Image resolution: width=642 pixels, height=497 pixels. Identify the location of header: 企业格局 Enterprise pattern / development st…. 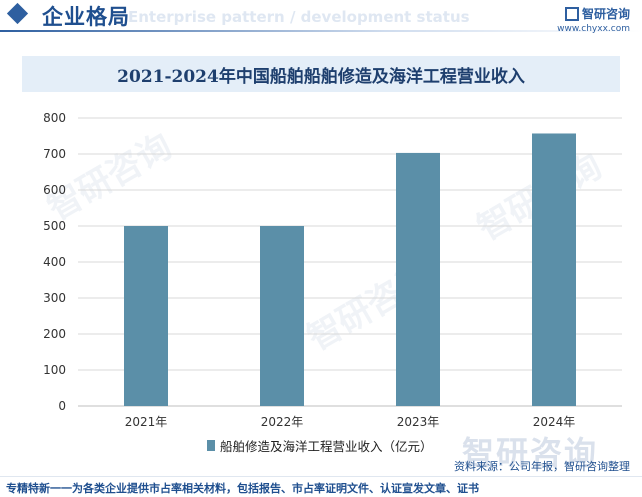
(321, 17).